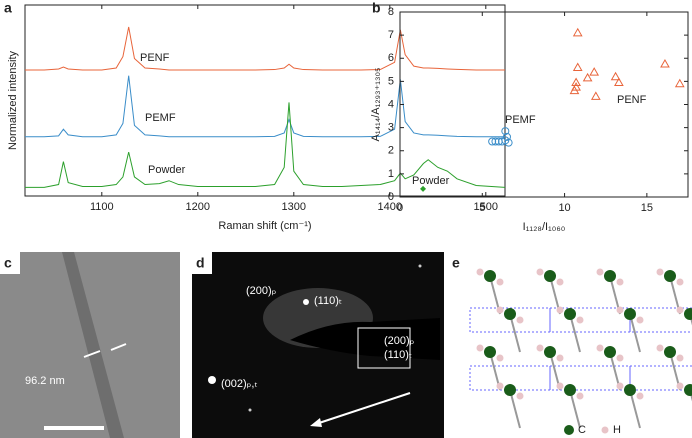 Image resolution: width=692 pixels, height=438 pixels. What do you see at coordinates (647, 208) in the screenshot?
I see `x-tick-label: 15` at bounding box center [647, 208].